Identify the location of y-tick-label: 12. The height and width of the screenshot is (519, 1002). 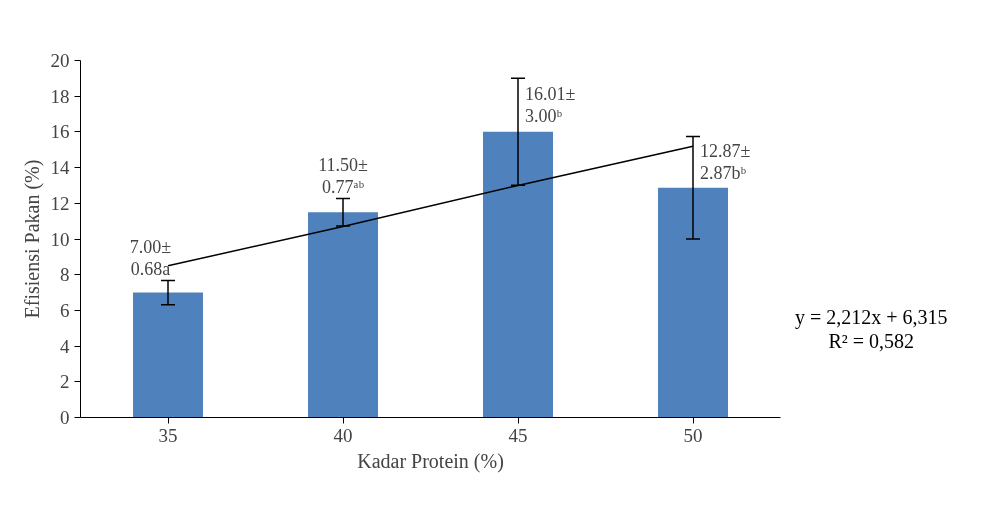
(60, 203).